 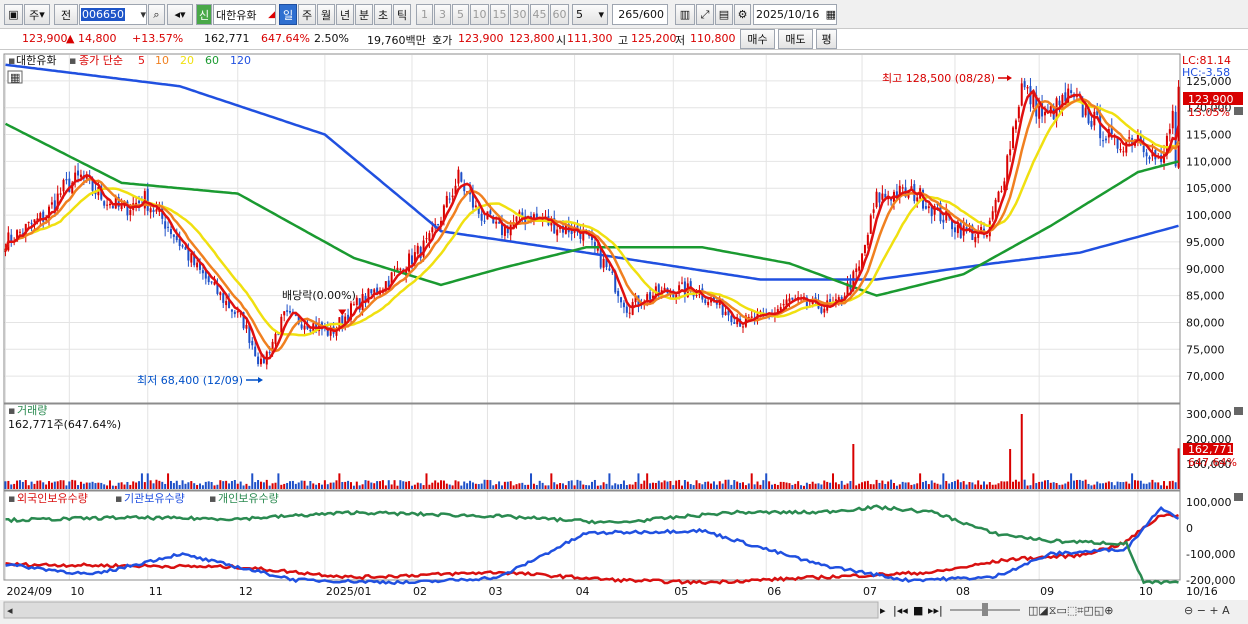 What do you see at coordinates (307, 14) in the screenshot?
I see `period-1: 주` at bounding box center [307, 14].